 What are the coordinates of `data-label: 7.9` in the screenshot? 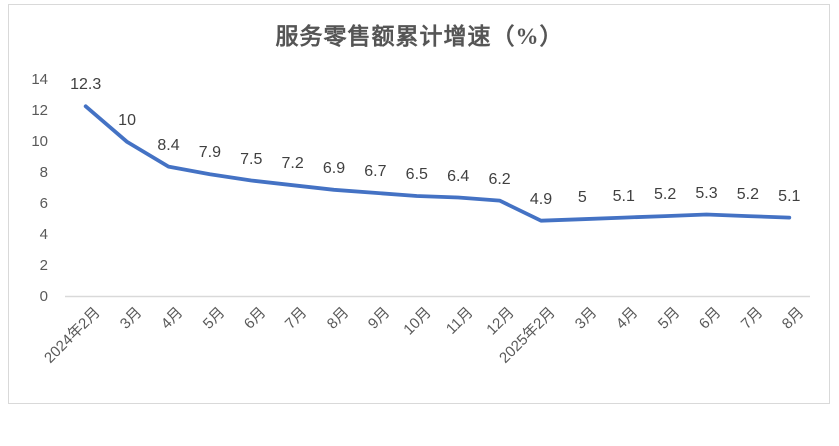 It's located at (209, 153).